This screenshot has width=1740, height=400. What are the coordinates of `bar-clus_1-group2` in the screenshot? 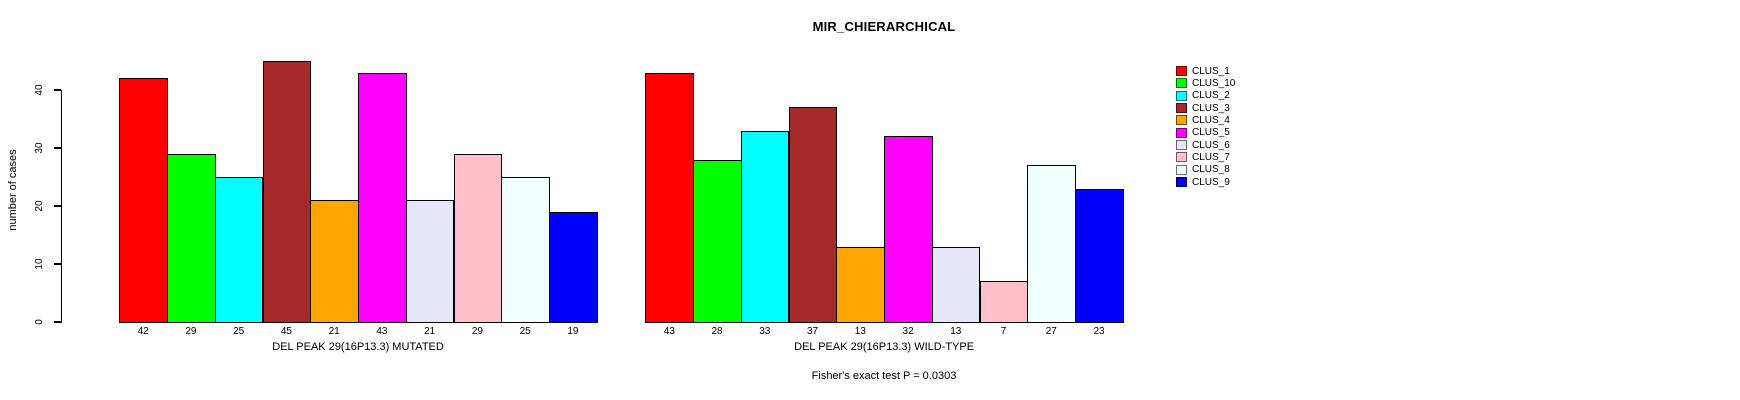 It's located at (669, 197).